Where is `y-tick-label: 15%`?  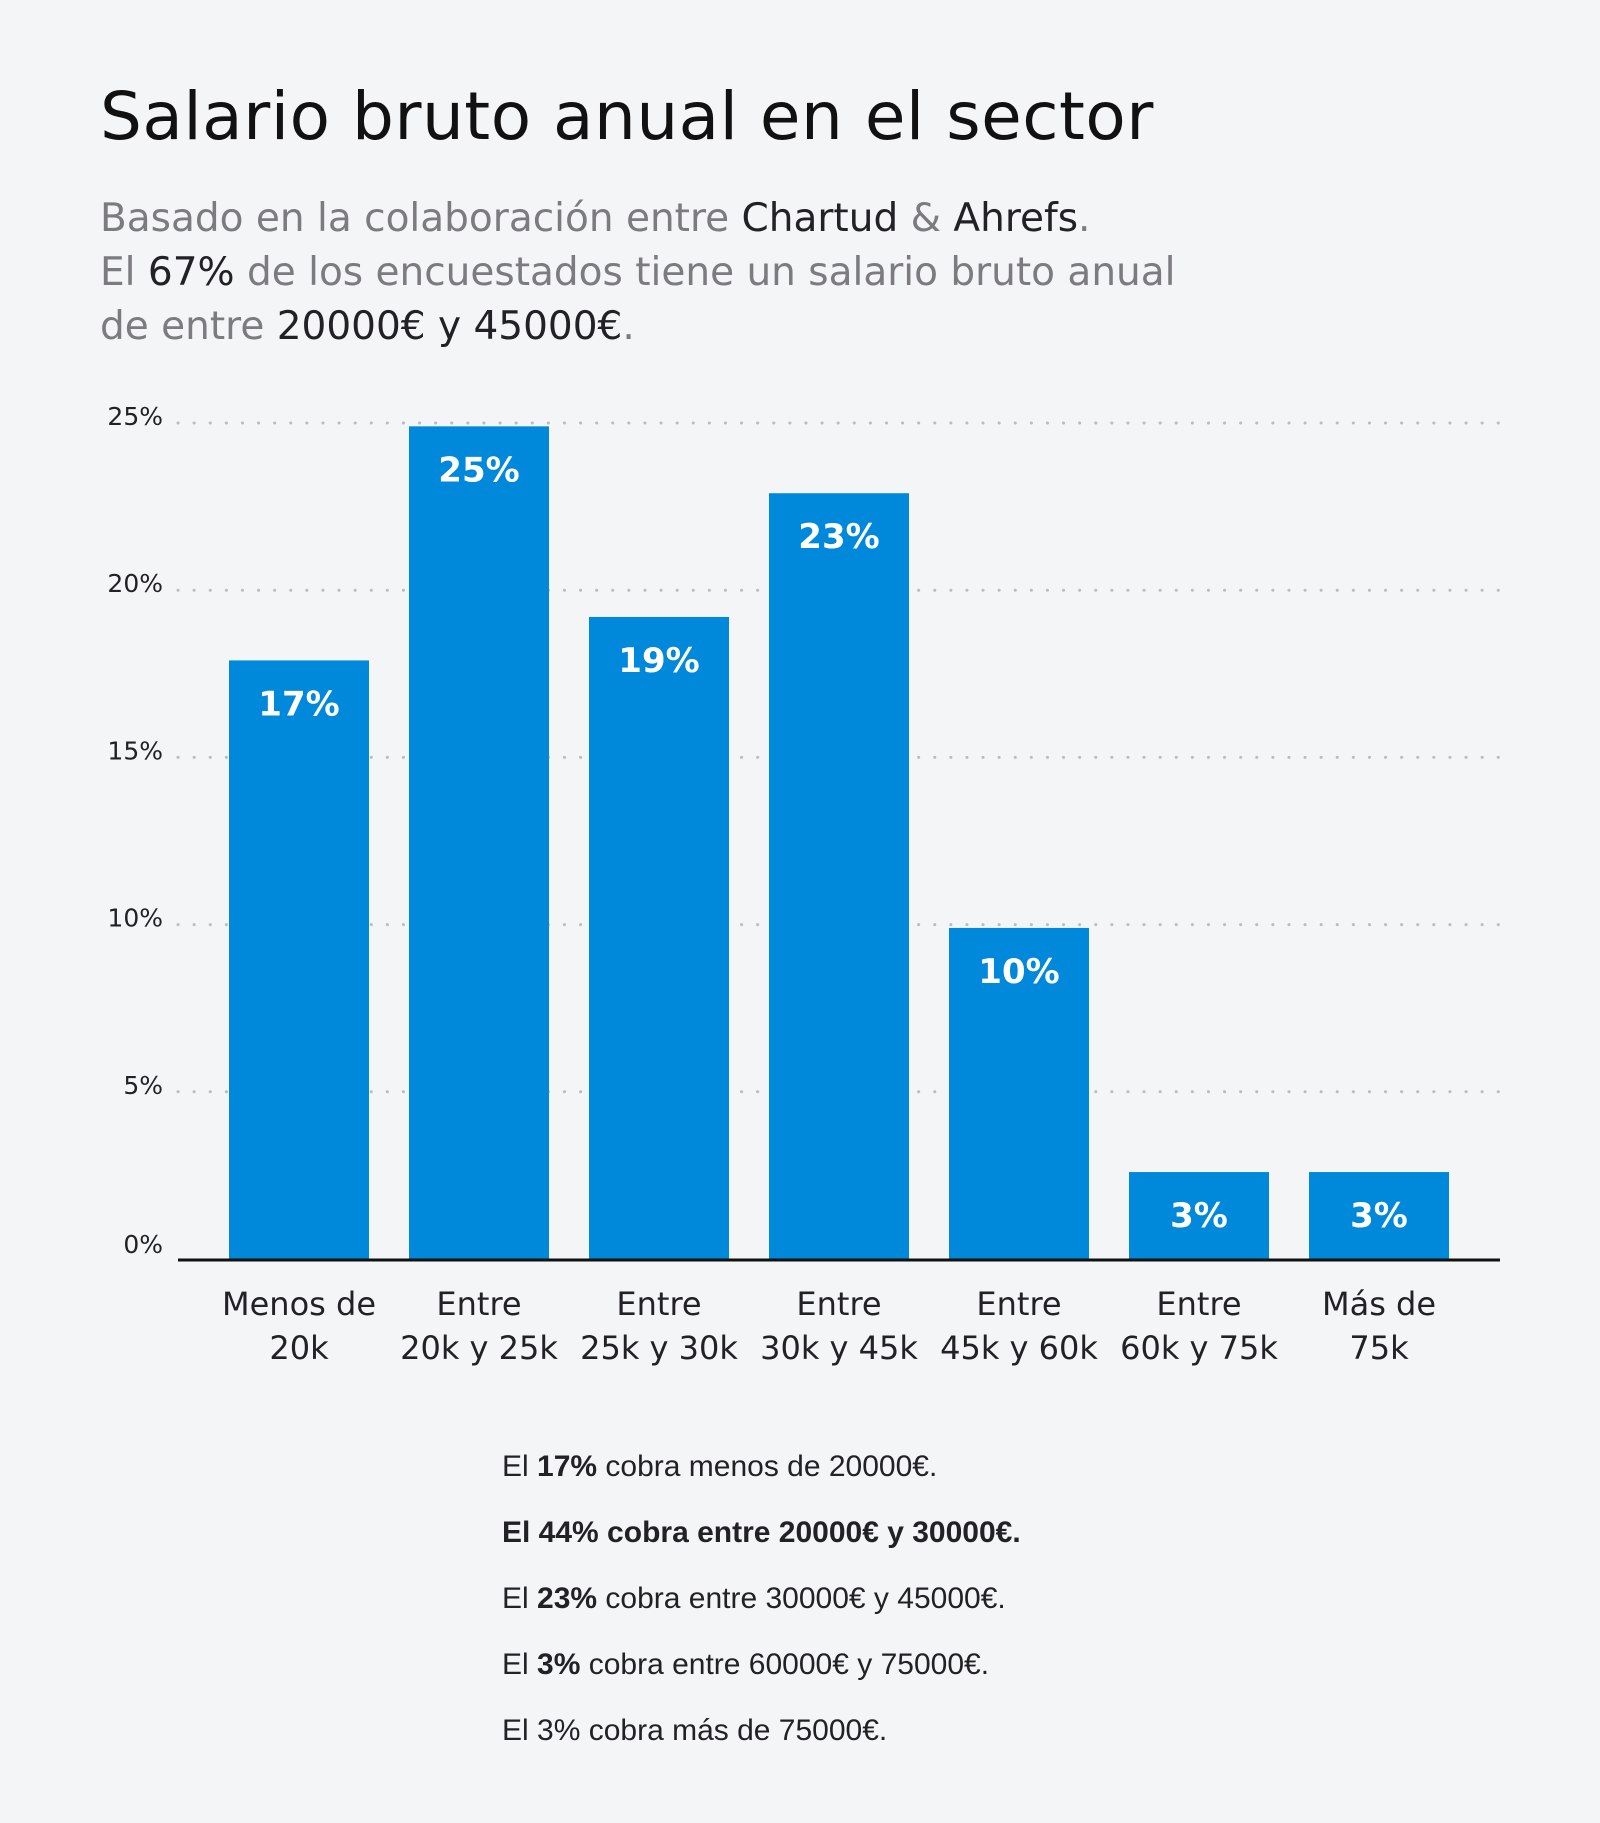 y-tick-label: 15% is located at coordinates (135, 750).